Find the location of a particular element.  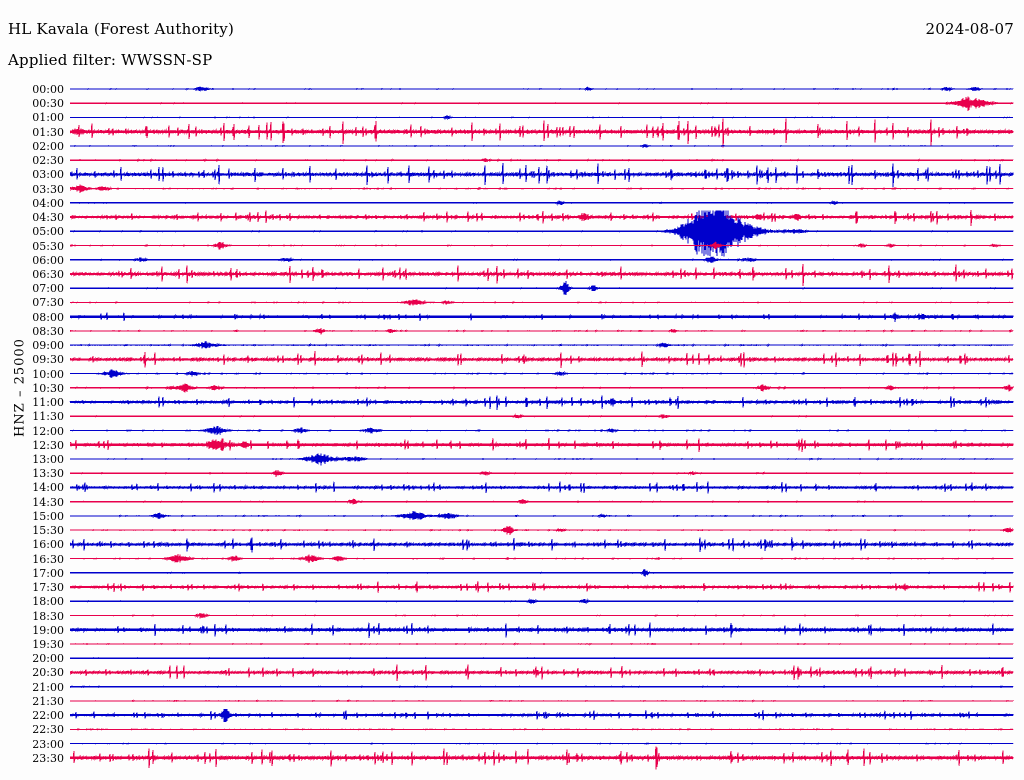

time-tick-label: 02:00 is located at coordinates (48, 146).